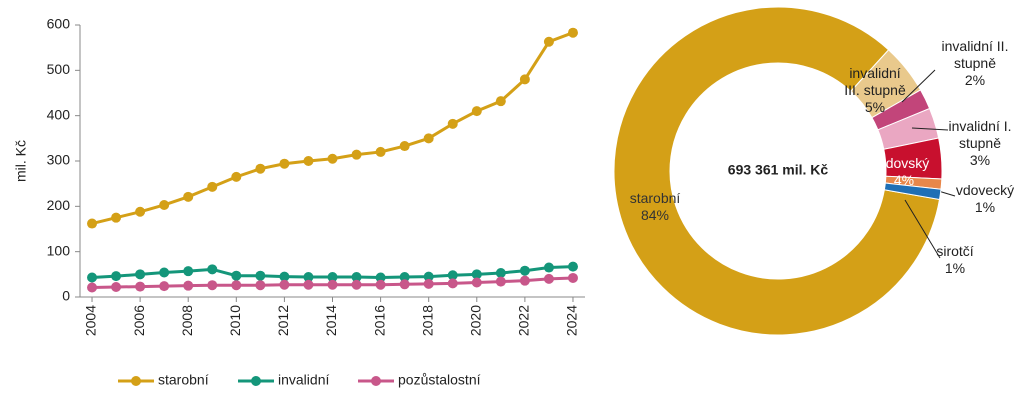  What do you see at coordinates (91, 320) in the screenshot?
I see `x-tick-label: 2004` at bounding box center [91, 320].